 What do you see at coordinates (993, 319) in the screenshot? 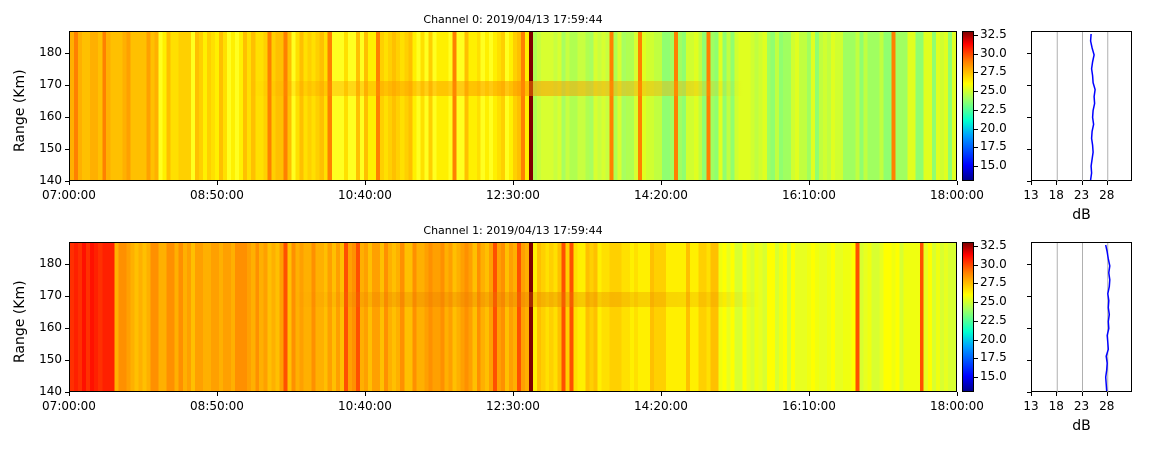
I see `colorbar-tick-label: 22.5` at bounding box center [993, 319].